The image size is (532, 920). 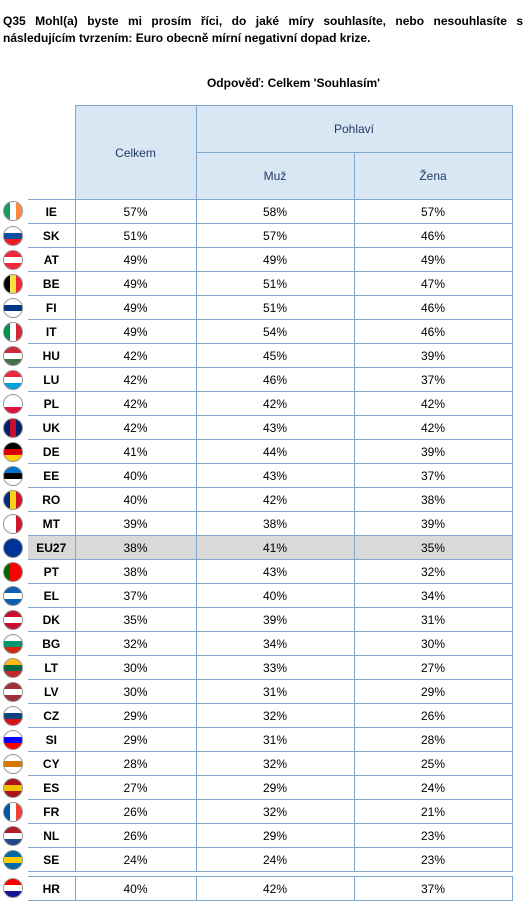 I want to click on total-value: 38%, so click(x=135, y=571).